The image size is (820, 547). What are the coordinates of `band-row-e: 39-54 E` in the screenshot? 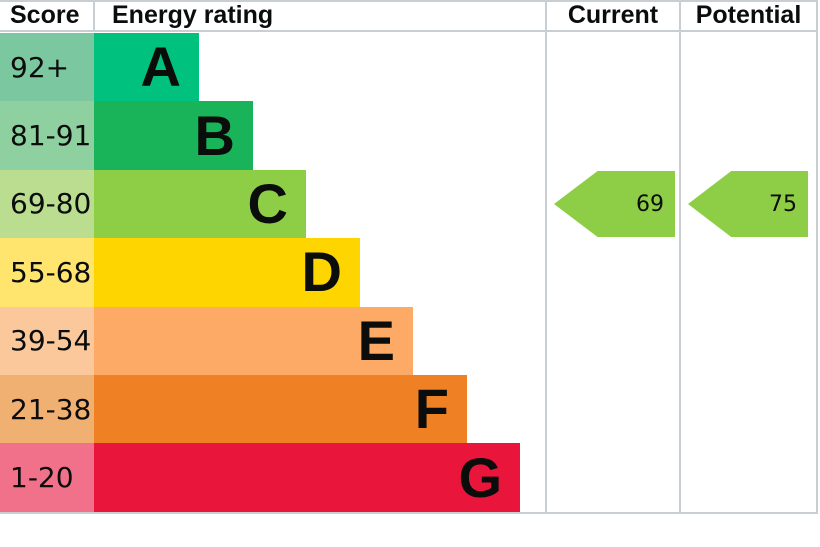 It's located at (410, 340).